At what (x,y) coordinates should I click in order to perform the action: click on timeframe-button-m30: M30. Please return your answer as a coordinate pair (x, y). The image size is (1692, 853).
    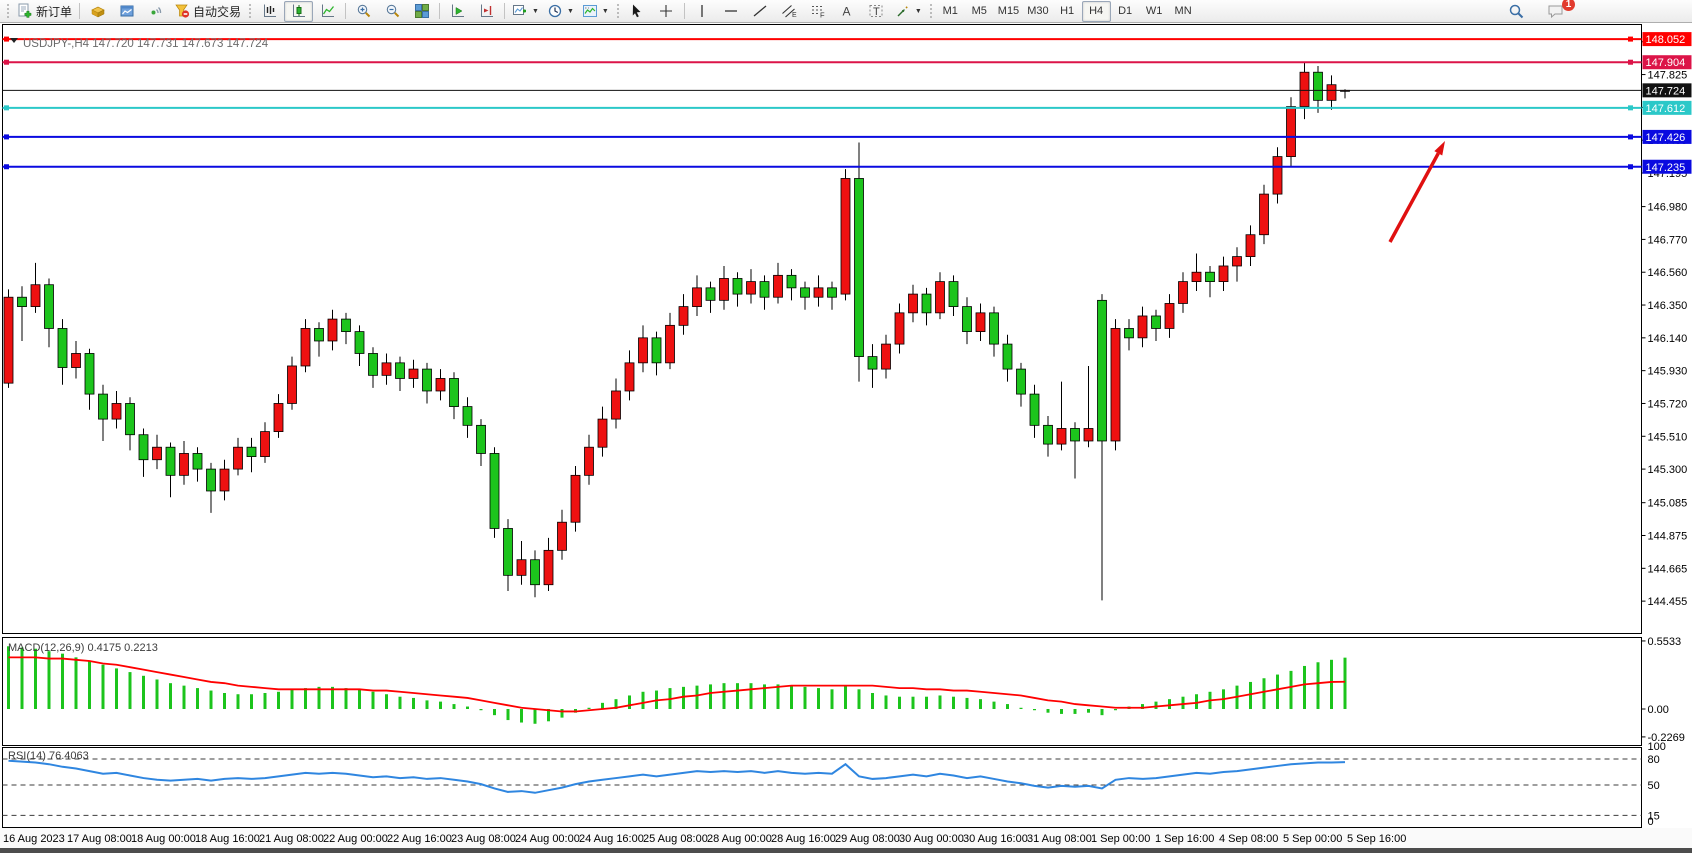
    Looking at the image, I should click on (1037, 11).